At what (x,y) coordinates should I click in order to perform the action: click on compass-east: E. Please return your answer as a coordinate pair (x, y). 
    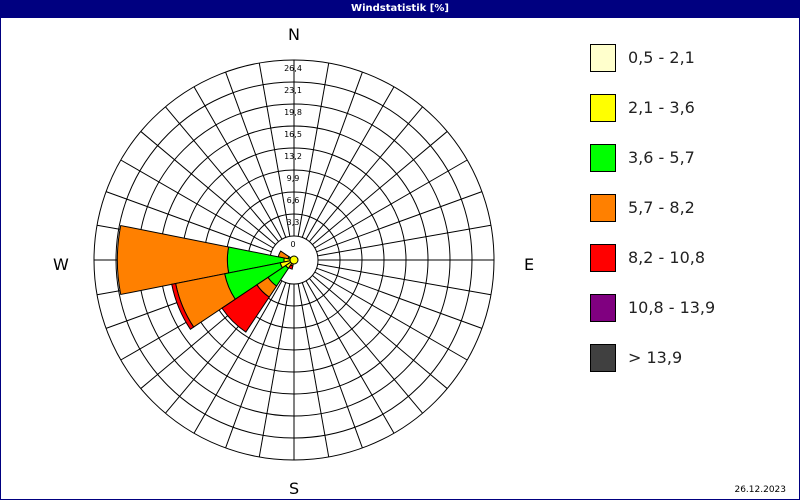
    Looking at the image, I should click on (529, 264).